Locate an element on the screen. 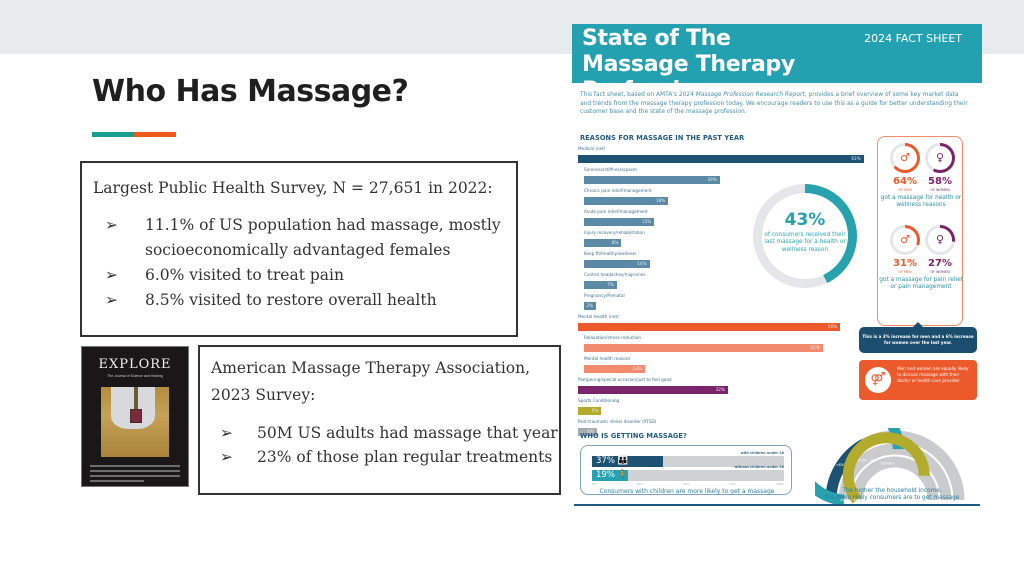  children-label: without children under 18 is located at coordinates (759, 467).